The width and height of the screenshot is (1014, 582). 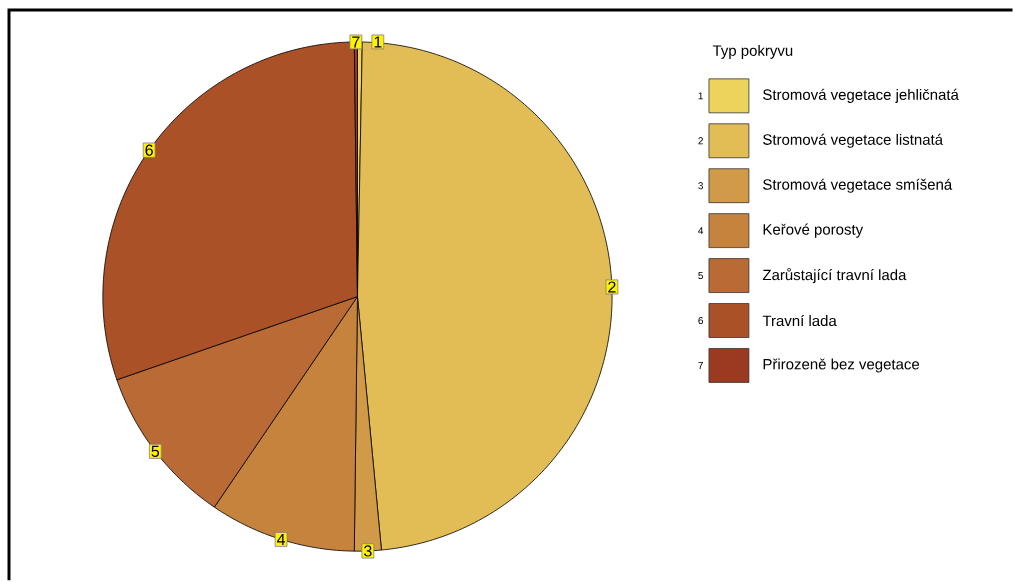 What do you see at coordinates (858, 185) in the screenshot?
I see `legend-label: Stromová vegetace smíšená` at bounding box center [858, 185].